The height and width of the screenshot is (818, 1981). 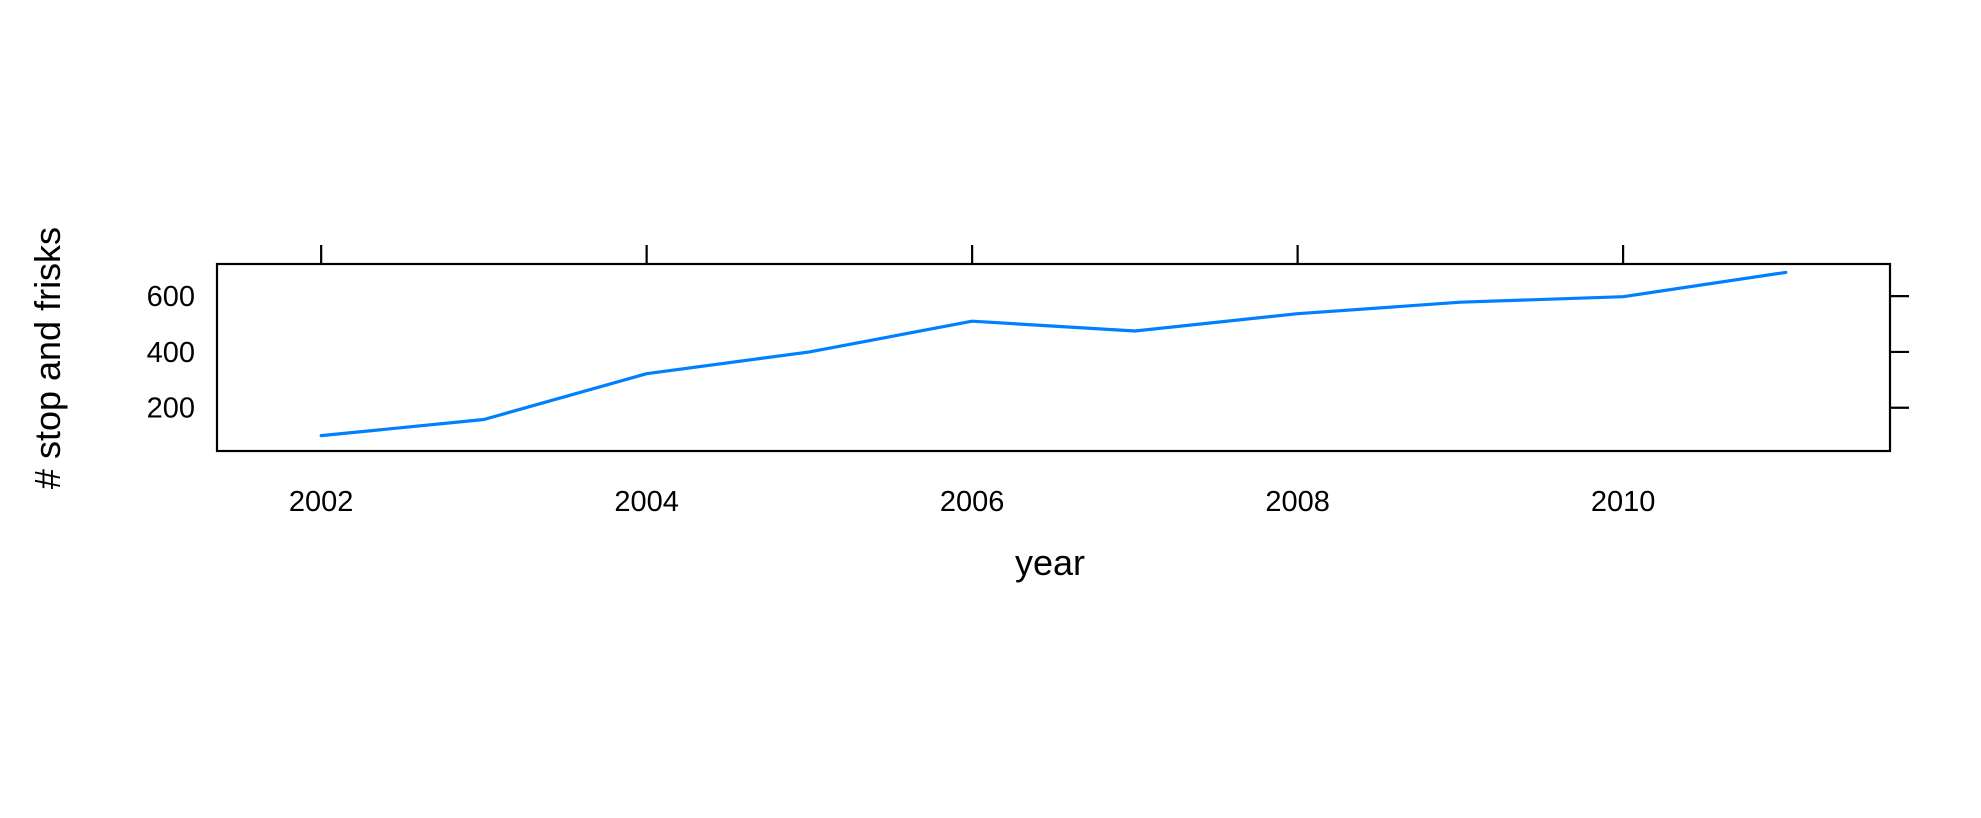 I want to click on y-axis: 200 400 600, so click(x=171, y=353).